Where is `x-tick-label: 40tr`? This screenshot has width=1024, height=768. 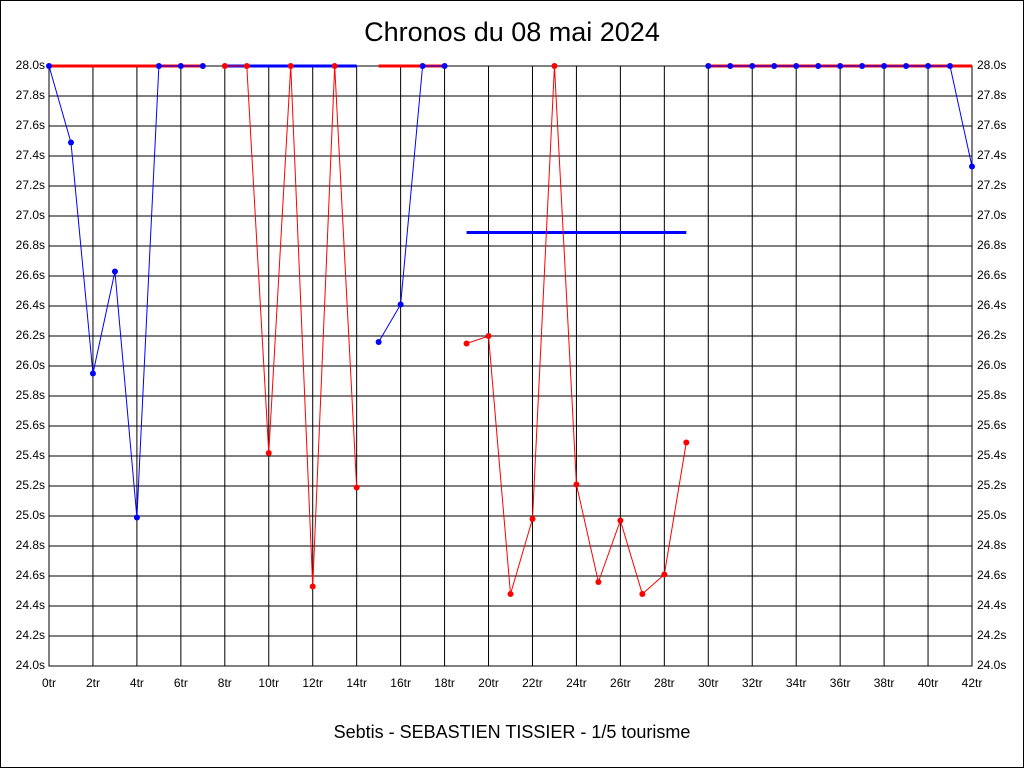 x-tick-label: 40tr is located at coordinates (928, 683).